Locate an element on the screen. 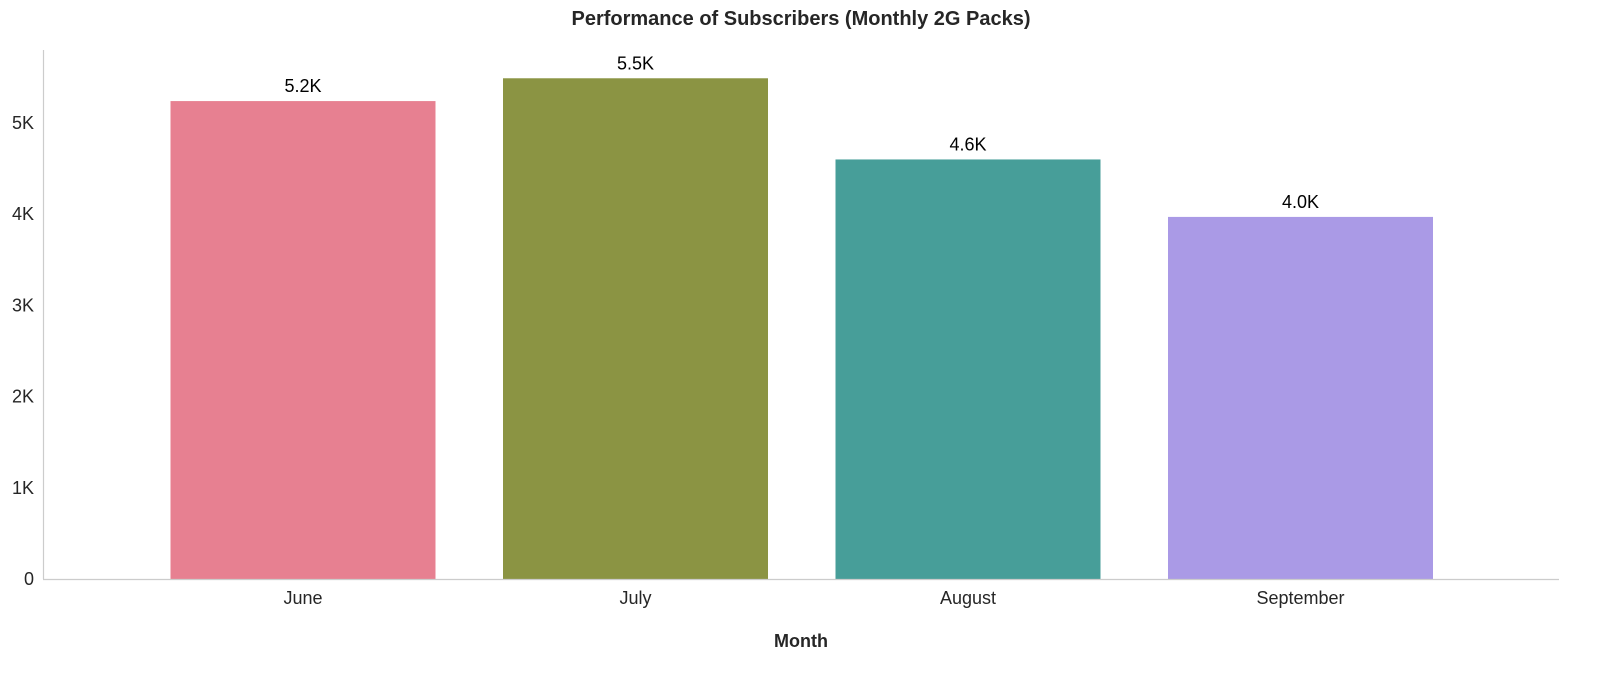 This screenshot has width=1603, height=674. x-tick-label-august: August is located at coordinates (968, 598).